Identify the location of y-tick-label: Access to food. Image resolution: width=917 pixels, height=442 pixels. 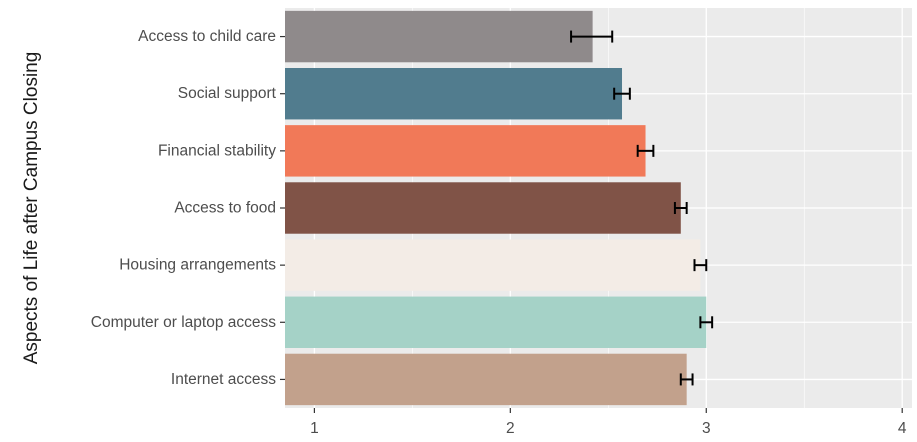
(225, 208).